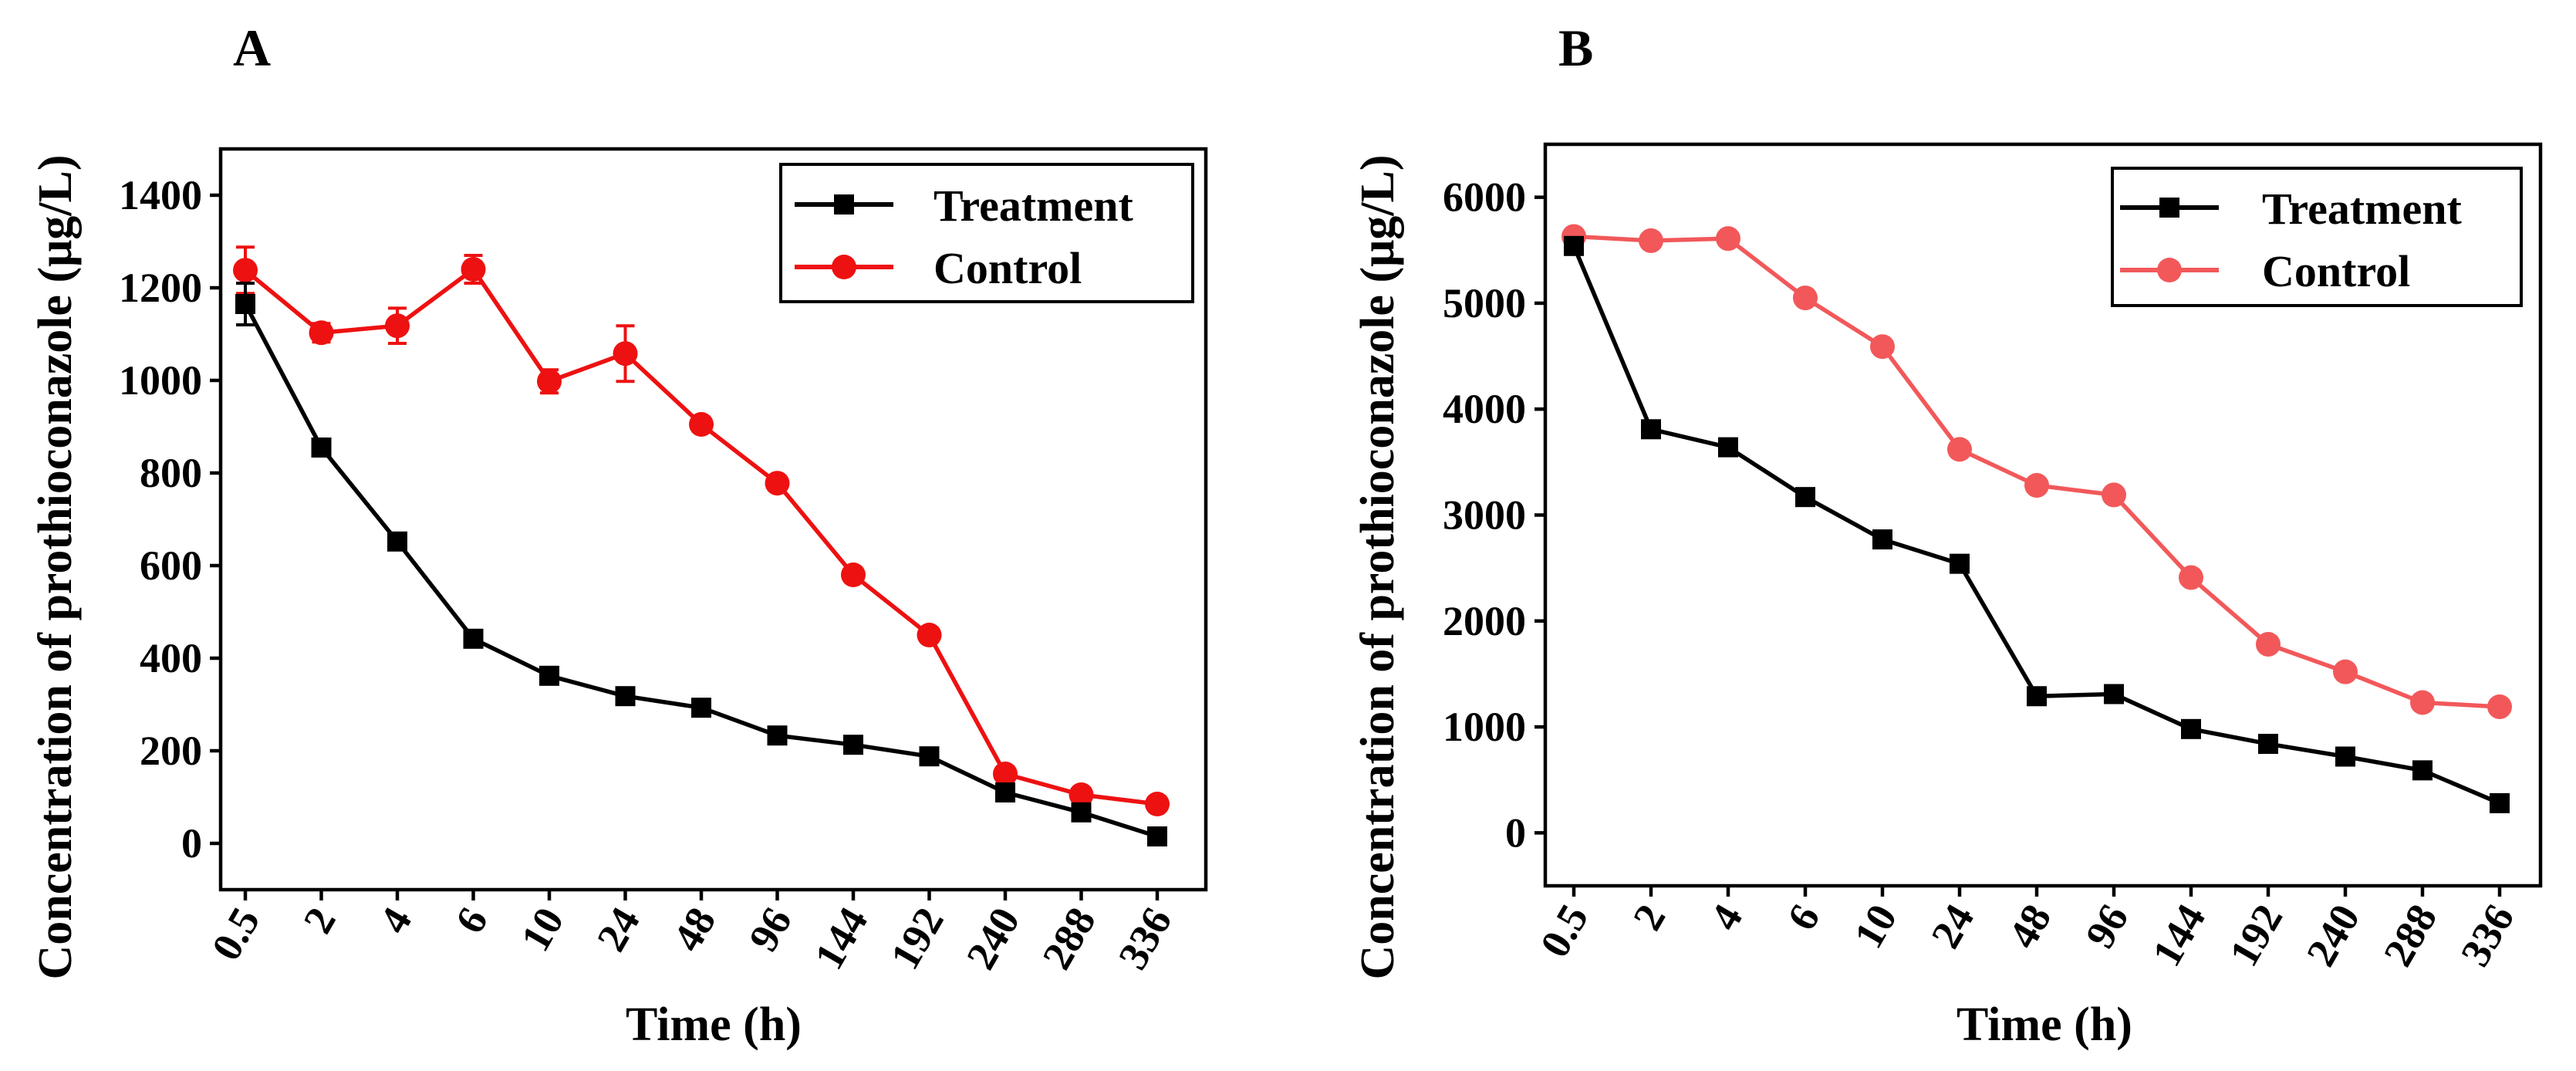 Image resolution: width=2576 pixels, height=1071 pixels. What do you see at coordinates (1484, 198) in the screenshot?
I see `panel-b-y-tick-label: 6000` at bounding box center [1484, 198].